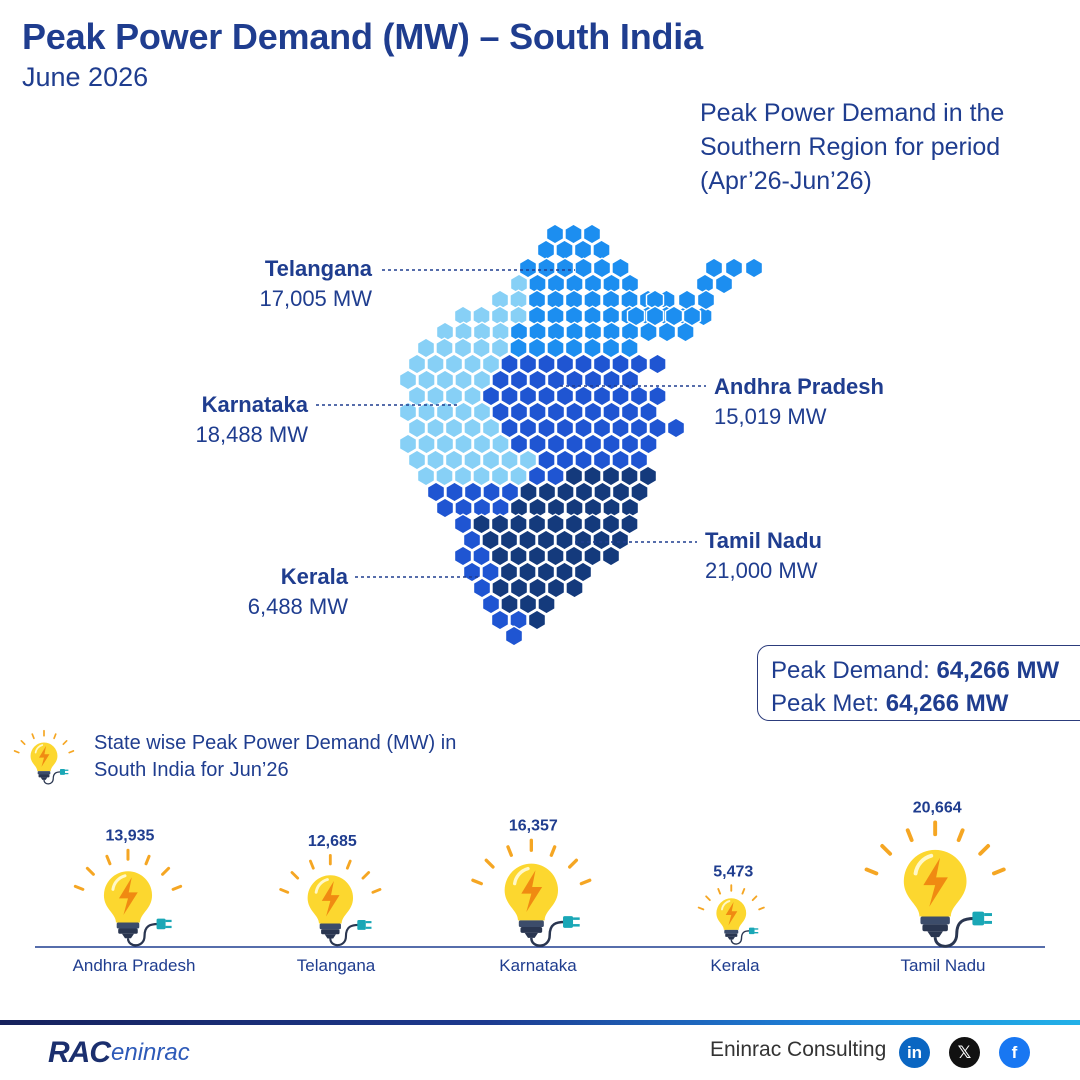 The height and width of the screenshot is (1080, 1080). Describe the element at coordinates (252, 434) in the screenshot. I see `state-value: 18,488 MW` at that location.